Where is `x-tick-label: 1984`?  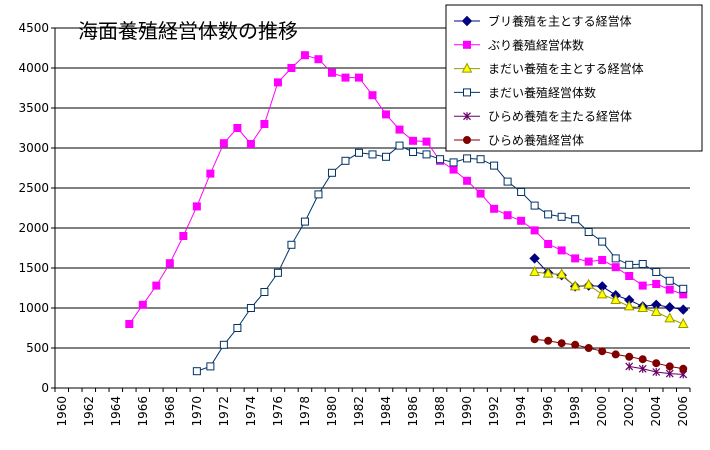
x-tick-label: 1984 is located at coordinates (386, 411).